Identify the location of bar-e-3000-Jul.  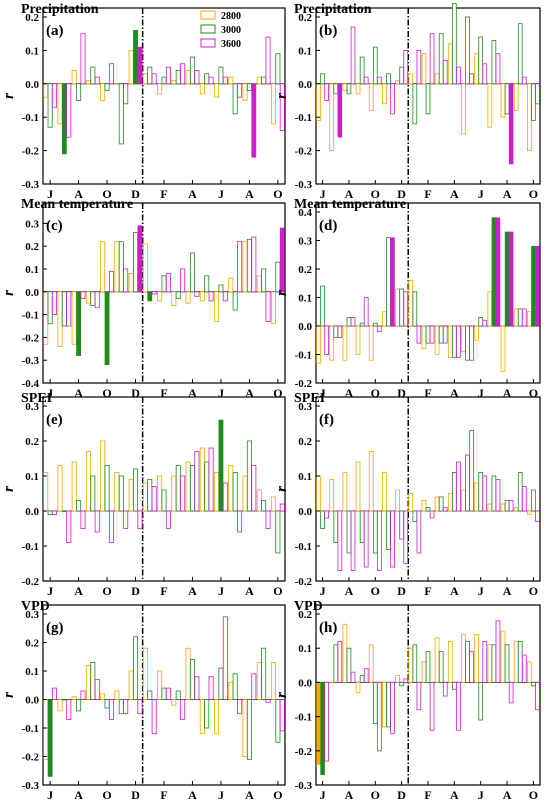
(235, 492).